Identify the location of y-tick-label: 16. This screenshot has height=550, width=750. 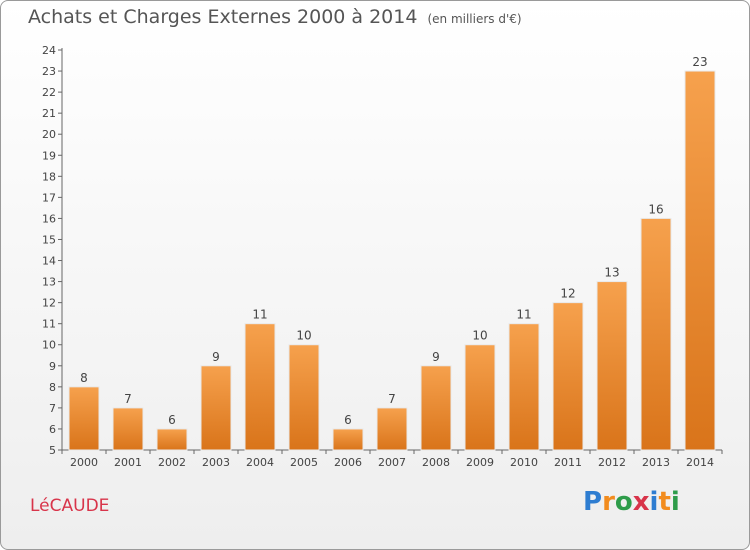
(49, 218).